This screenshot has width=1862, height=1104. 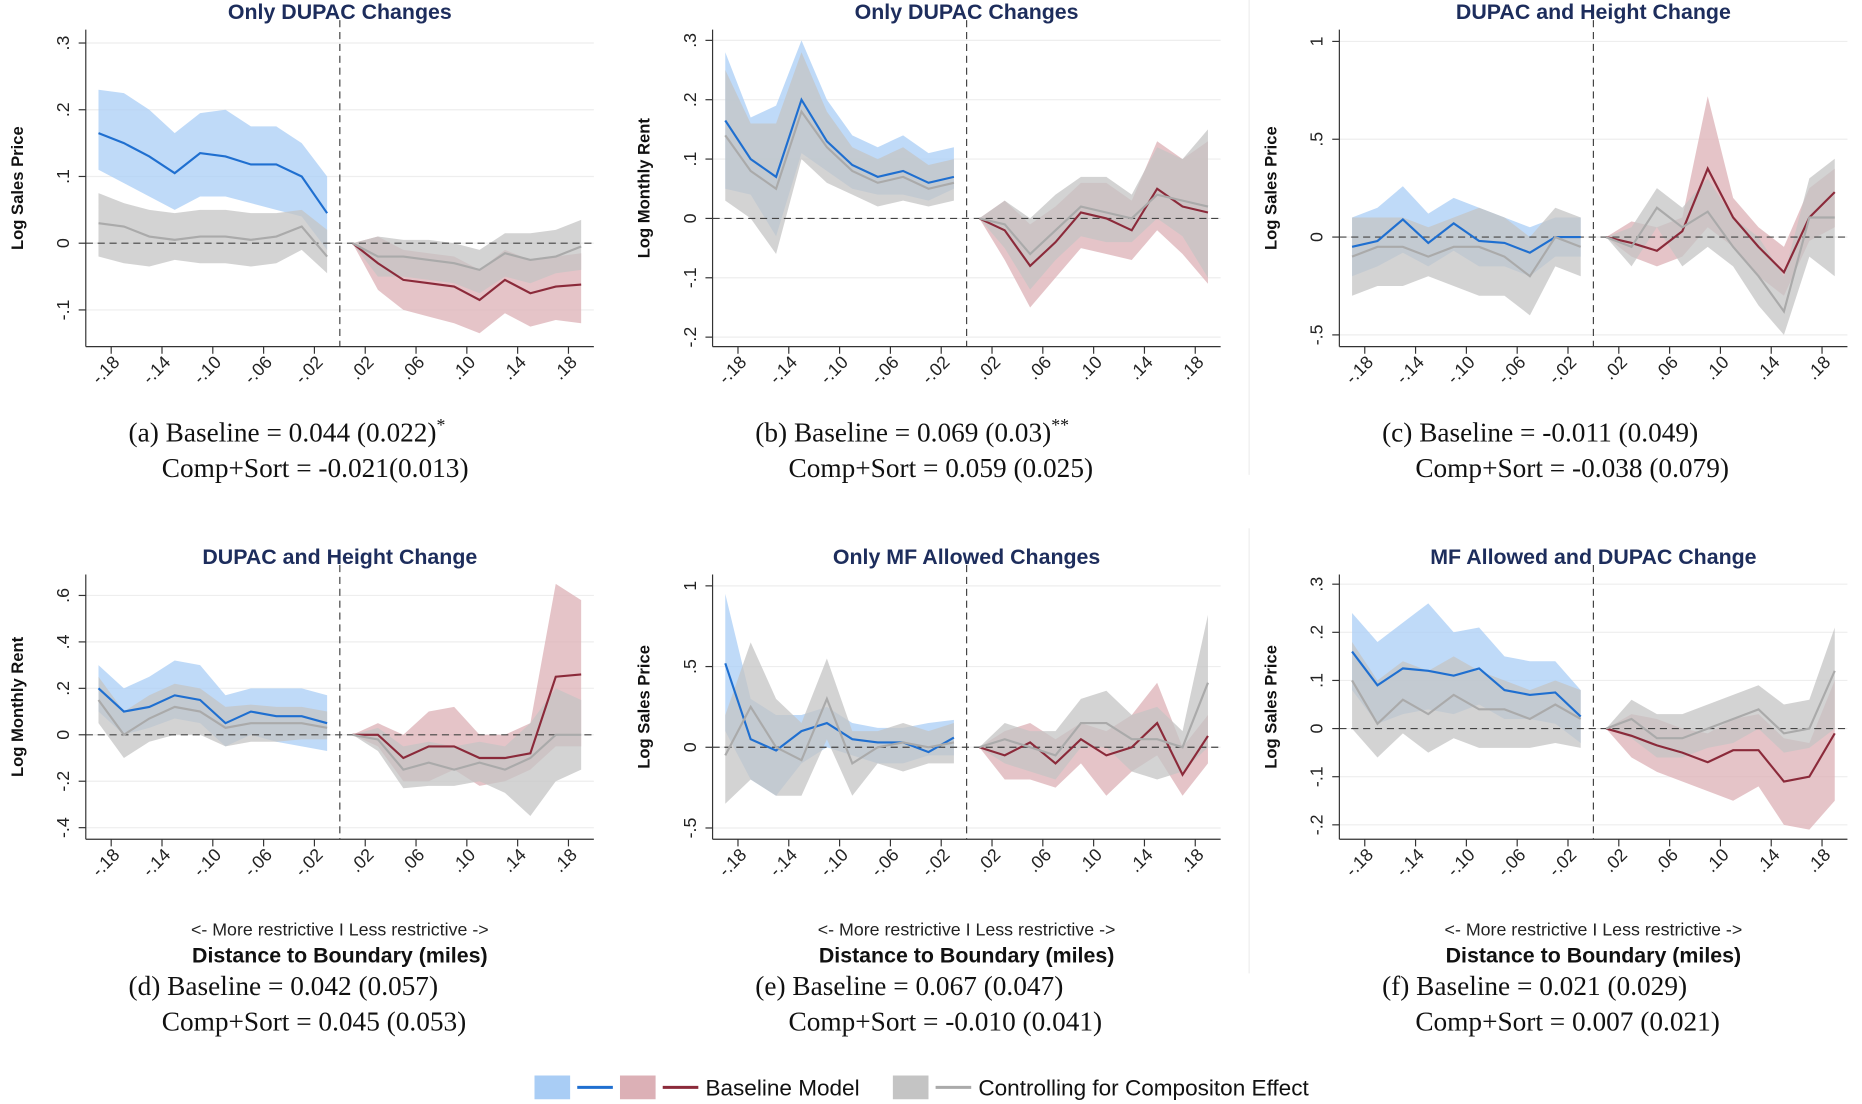 I want to click on caption-text: (f) Baseline = 0.021 (0.029), so click(x=1534, y=986).